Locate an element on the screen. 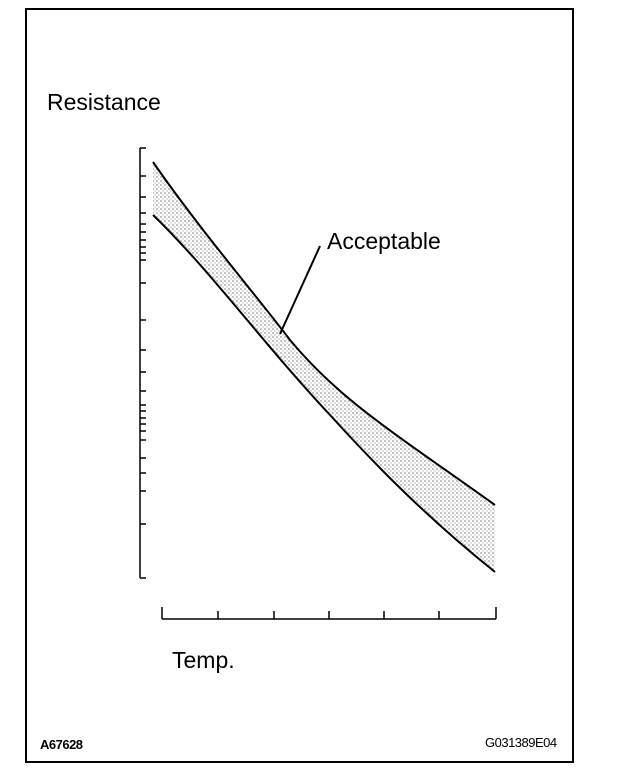 The width and height of the screenshot is (640, 772). figure-code-left: A67628 is located at coordinates (61, 744).